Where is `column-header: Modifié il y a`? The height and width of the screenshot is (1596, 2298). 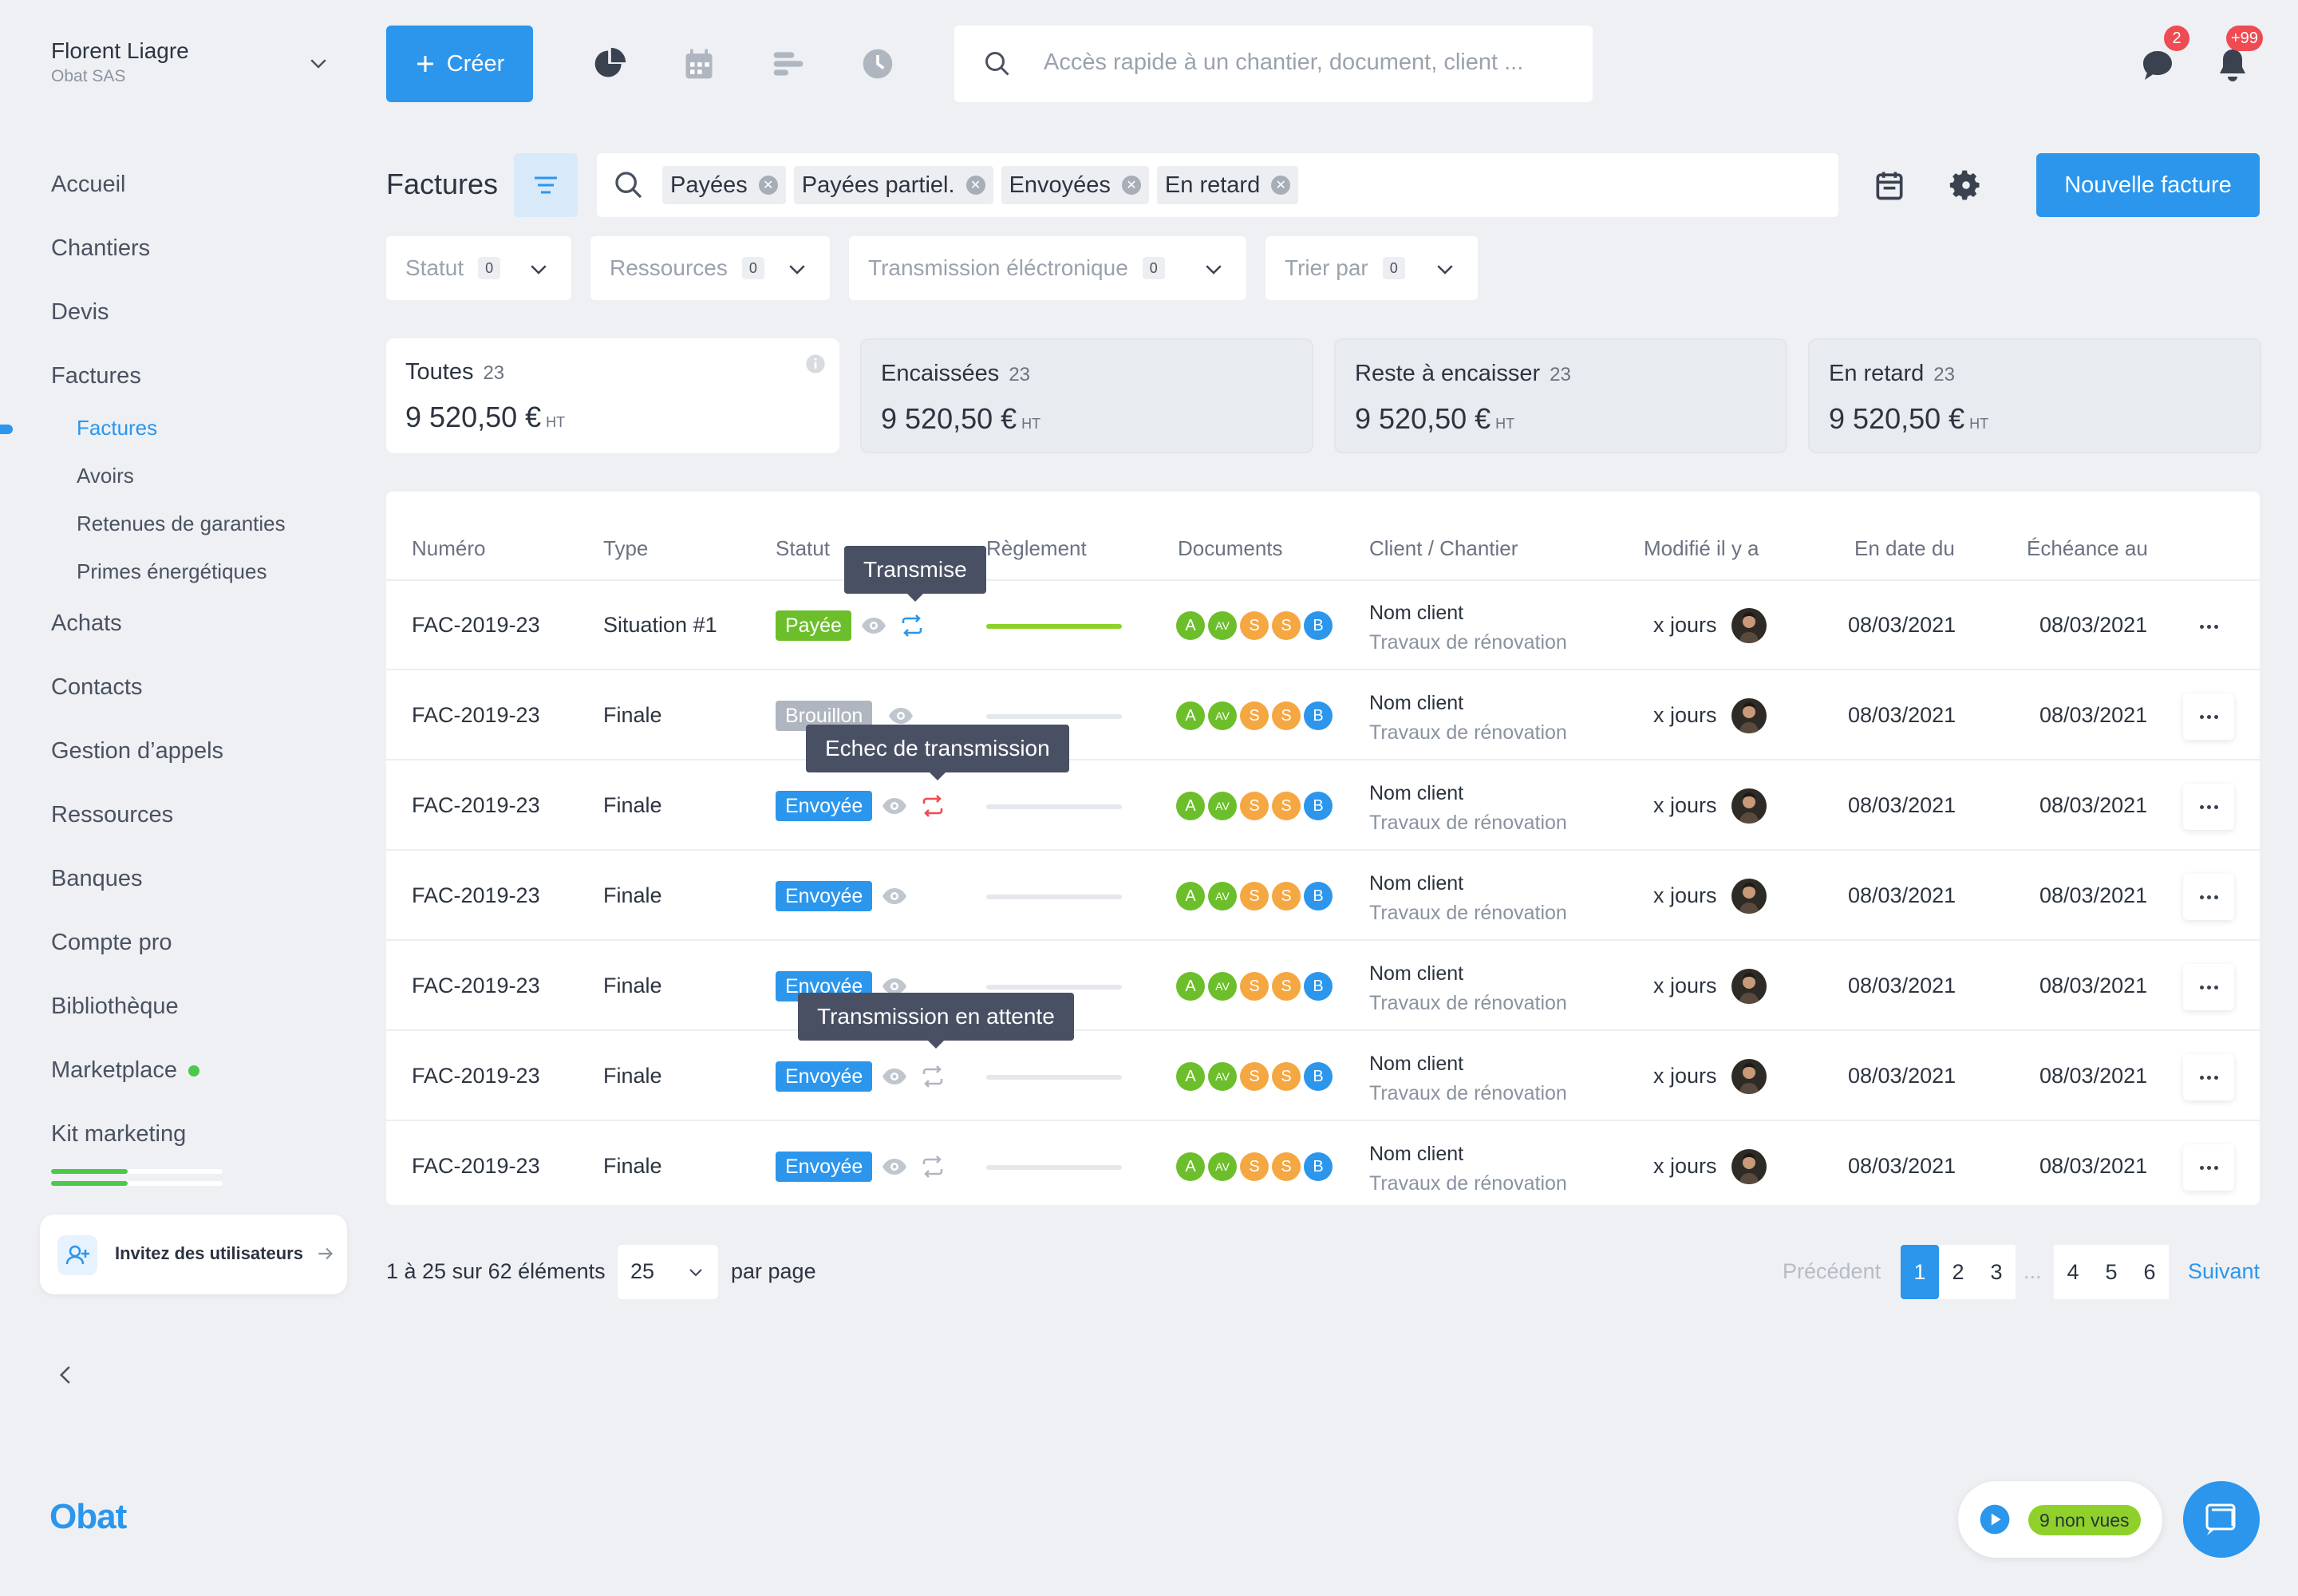 column-header: Modifié il y a is located at coordinates (1701, 548).